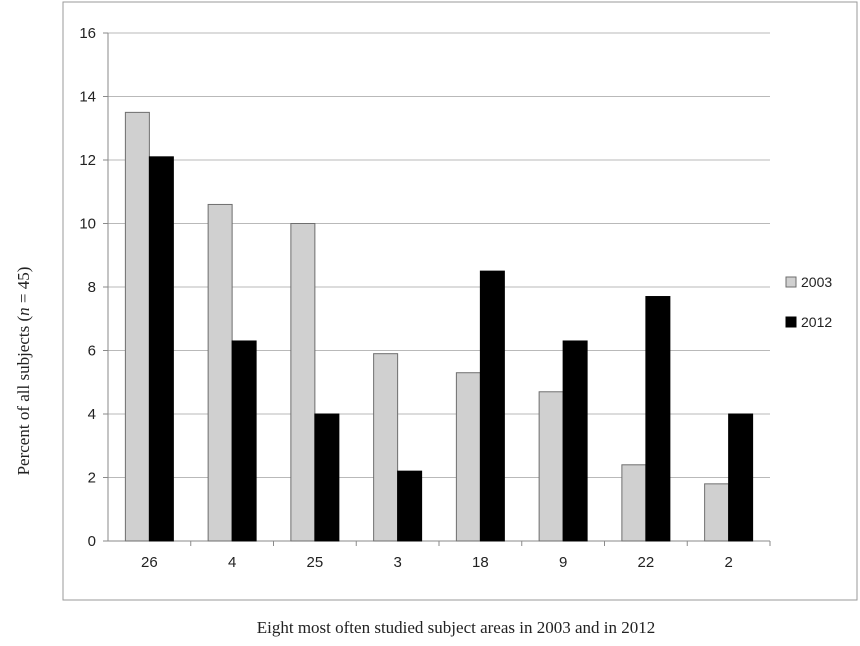 This screenshot has width=860, height=646. What do you see at coordinates (791, 322) in the screenshot?
I see `legend-swatch-2012` at bounding box center [791, 322].